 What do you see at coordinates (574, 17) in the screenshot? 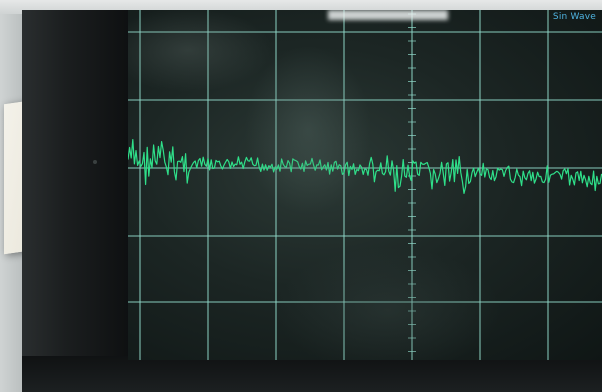
I see `screen-label: Sin Wave` at bounding box center [574, 17].